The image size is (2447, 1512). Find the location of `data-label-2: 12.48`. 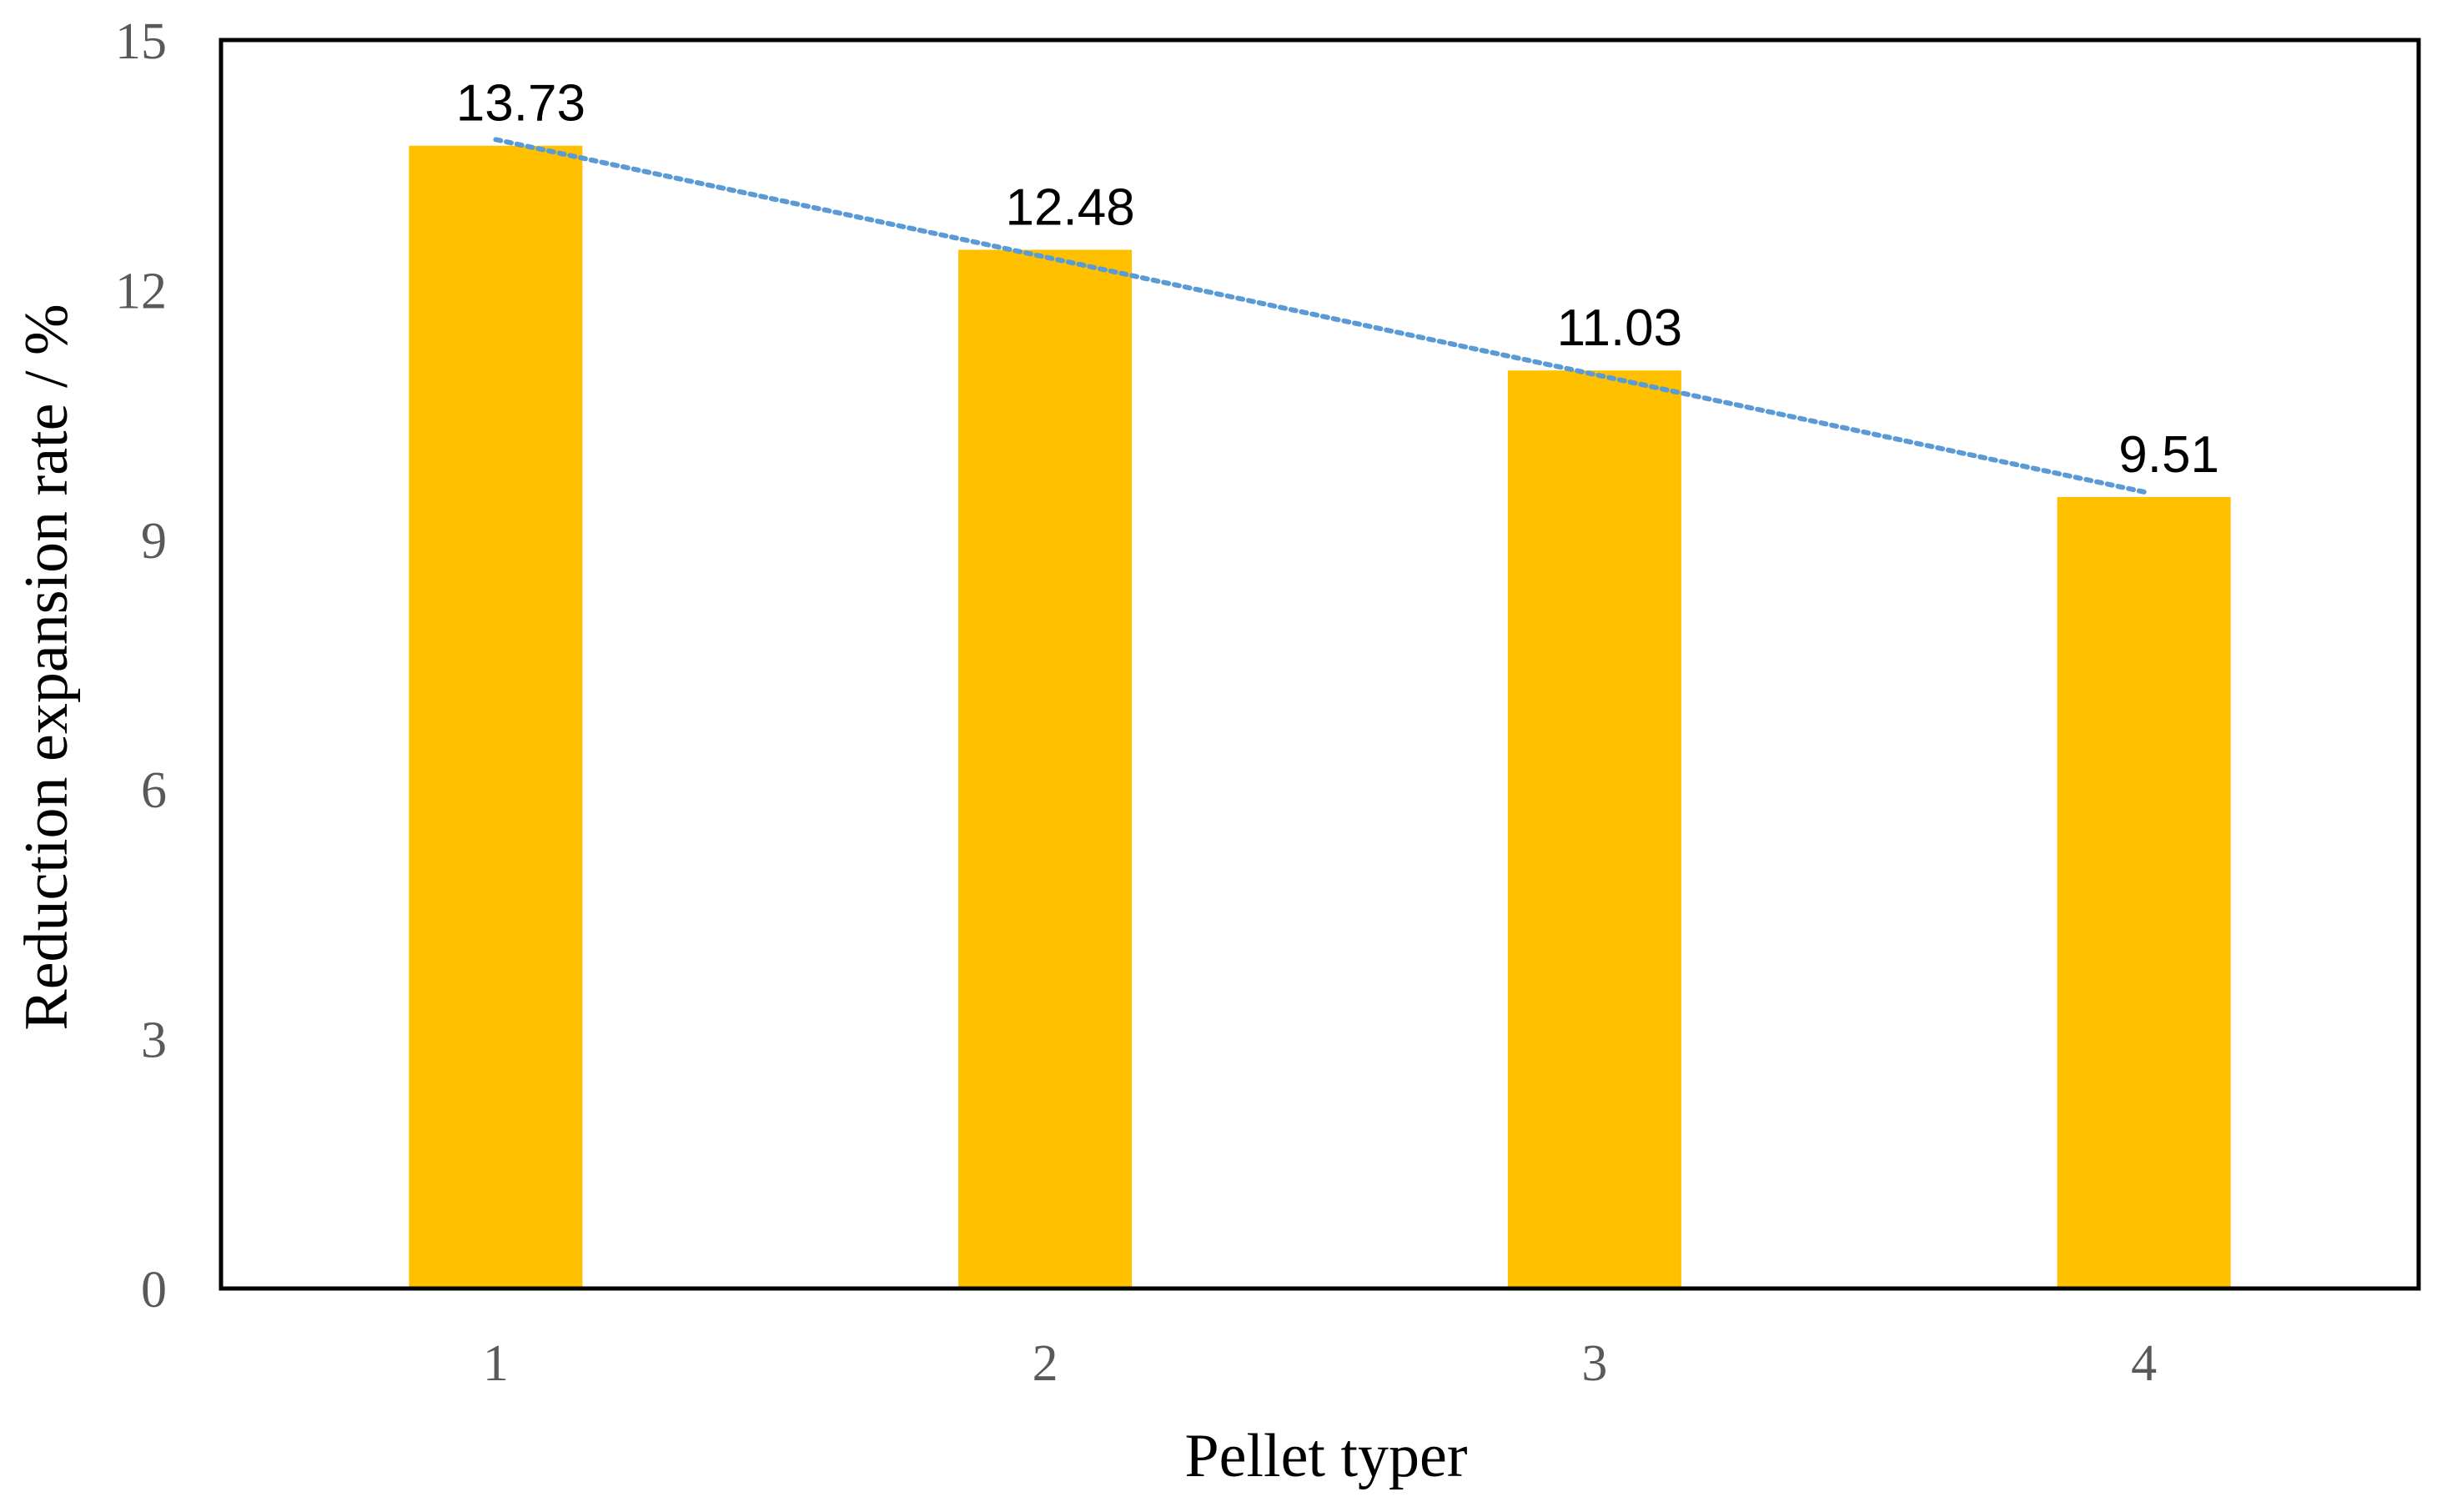

data-label-2: 12.48 is located at coordinates (1070, 207).